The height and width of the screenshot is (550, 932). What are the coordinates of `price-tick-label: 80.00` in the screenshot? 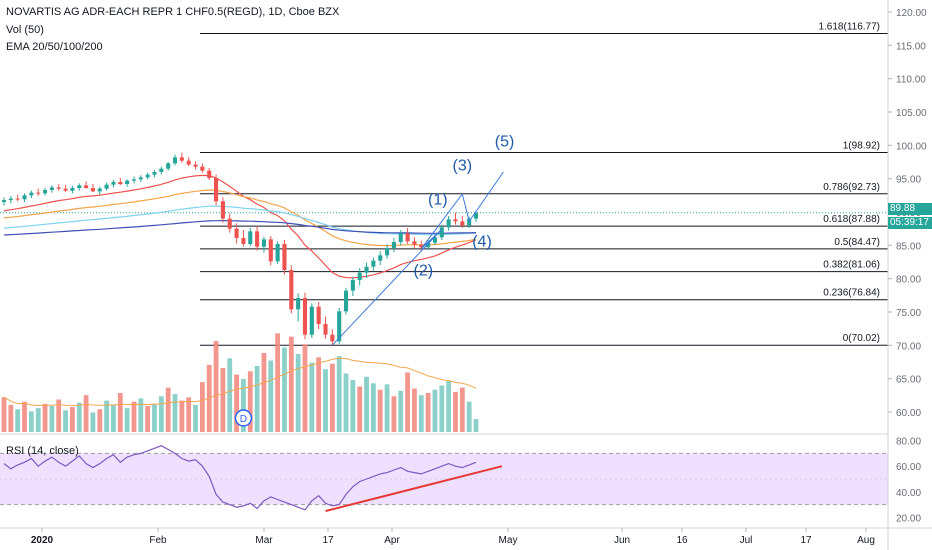 It's located at (908, 280).